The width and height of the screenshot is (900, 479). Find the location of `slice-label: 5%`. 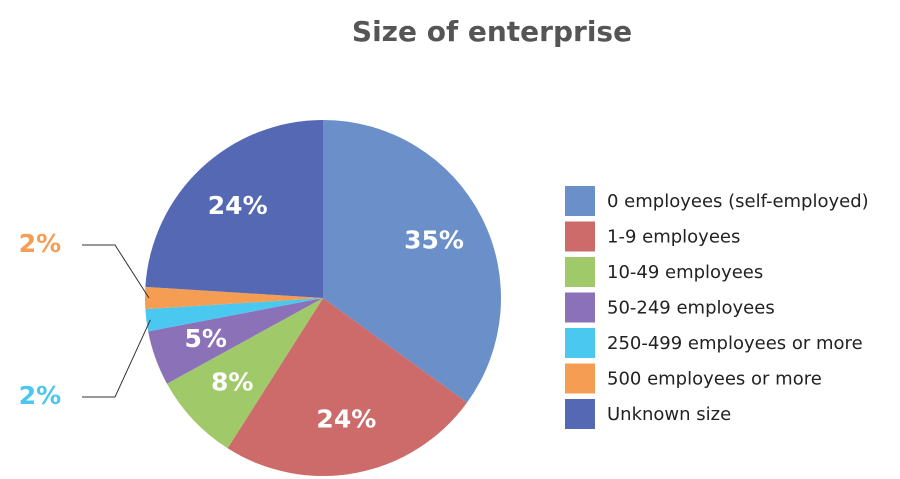

slice-label: 5% is located at coordinates (206, 338).